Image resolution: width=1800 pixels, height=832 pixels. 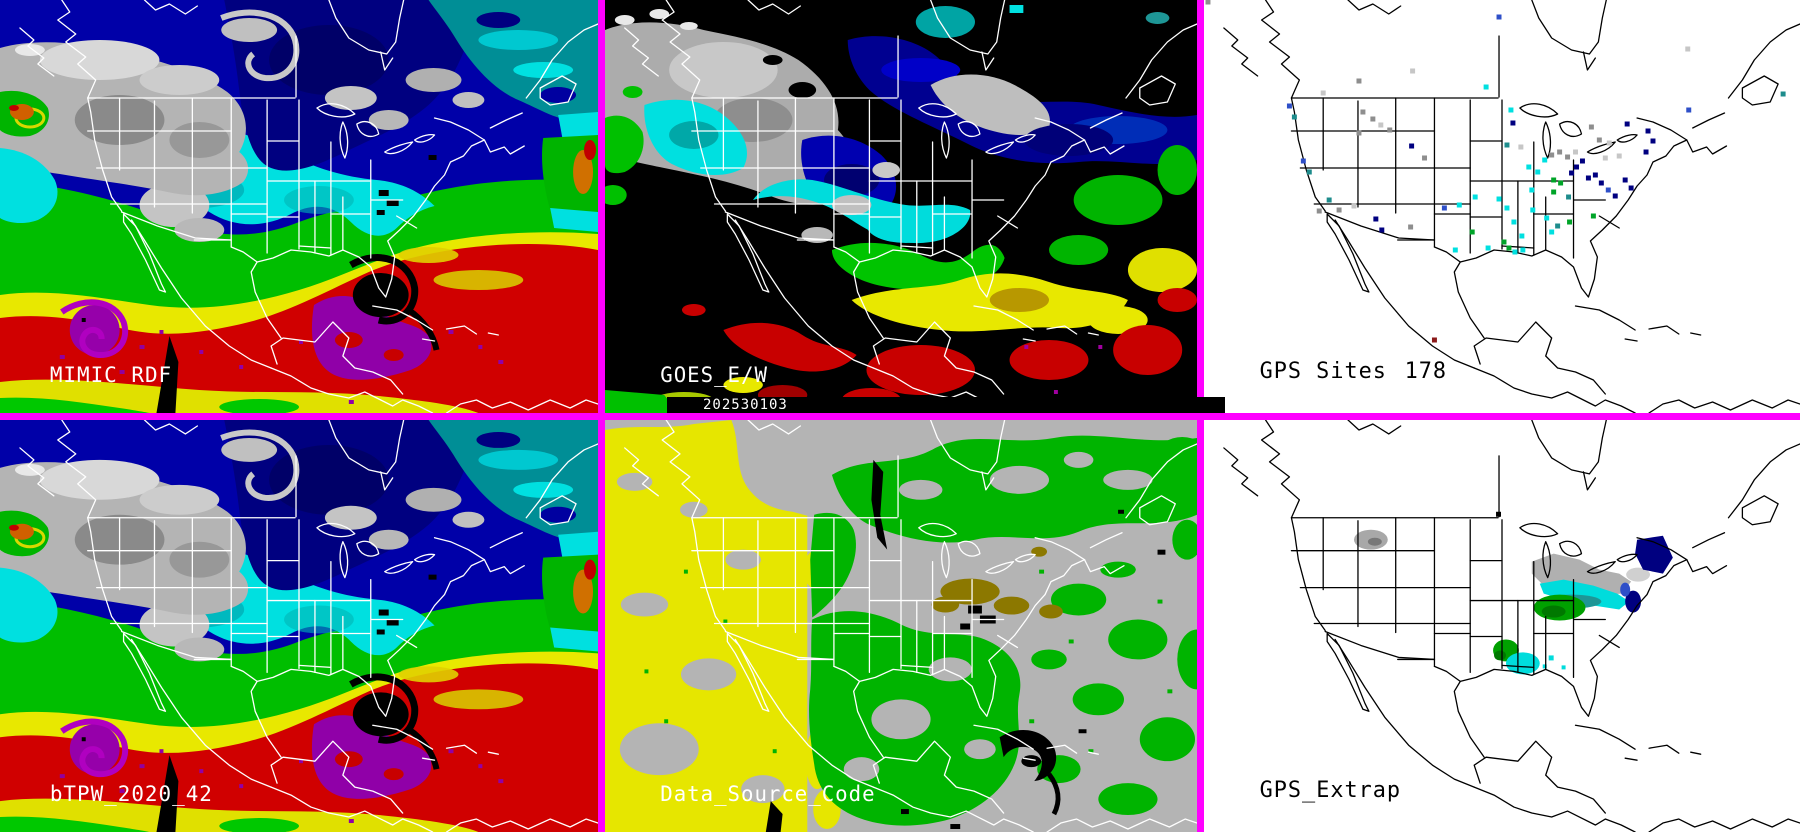 What do you see at coordinates (900, 416) in the screenshot?
I see `panel-divider-horizontal` at bounding box center [900, 416].